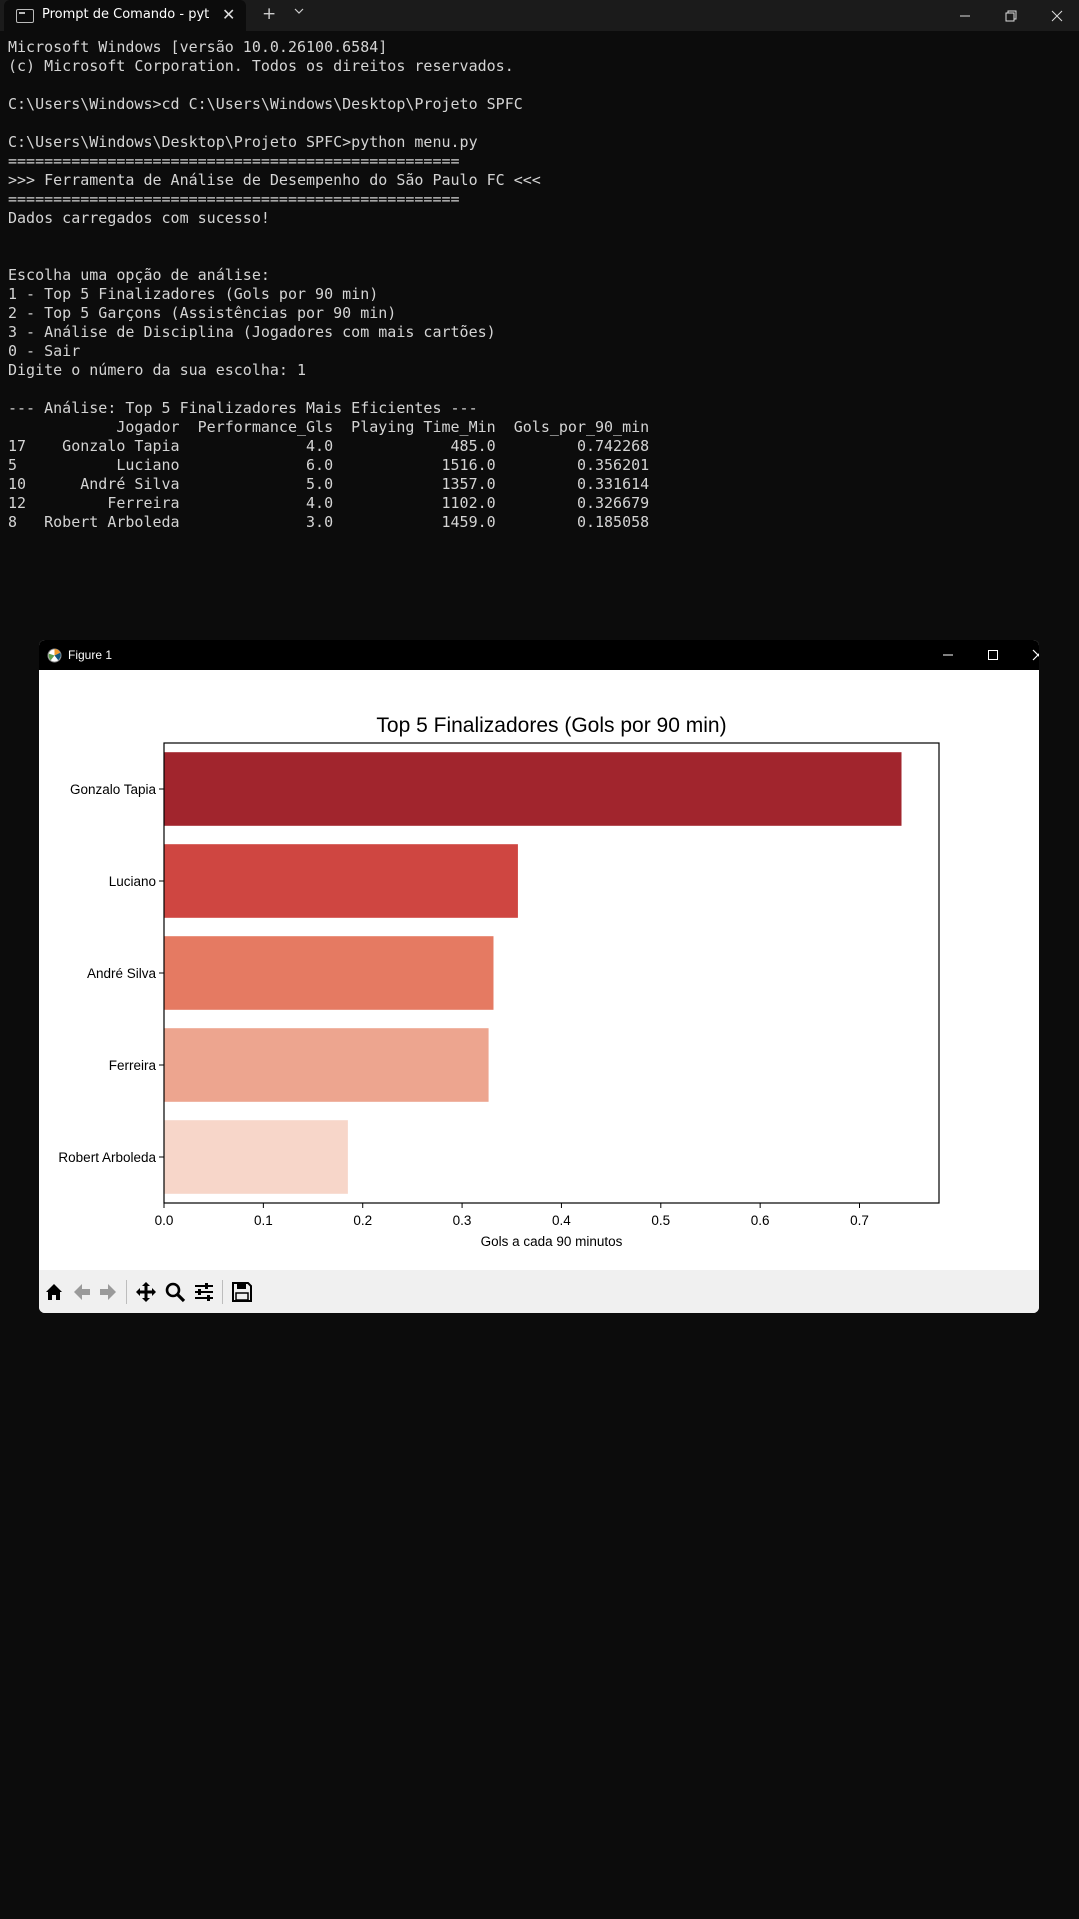 The image size is (1079, 1919). I want to click on figure-titlebar: Figure 1, so click(539, 655).